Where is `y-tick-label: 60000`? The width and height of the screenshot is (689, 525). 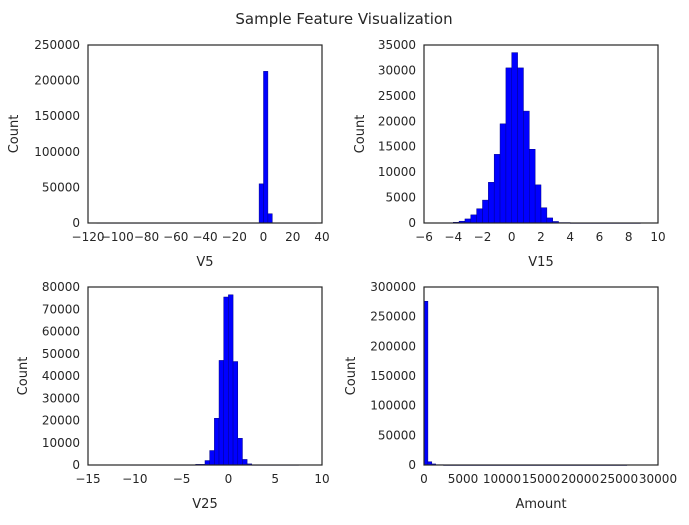
y-tick-label: 60000 is located at coordinates (61, 332).